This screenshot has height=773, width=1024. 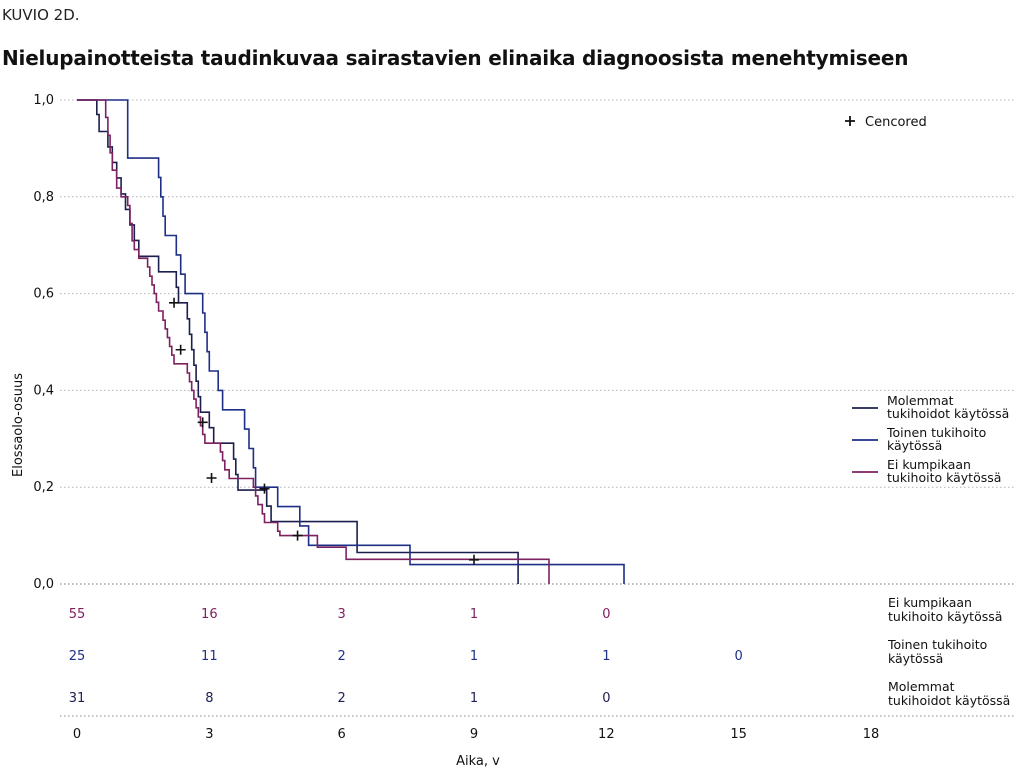 I want to click on risk-count-neither: 1, so click(x=474, y=614).